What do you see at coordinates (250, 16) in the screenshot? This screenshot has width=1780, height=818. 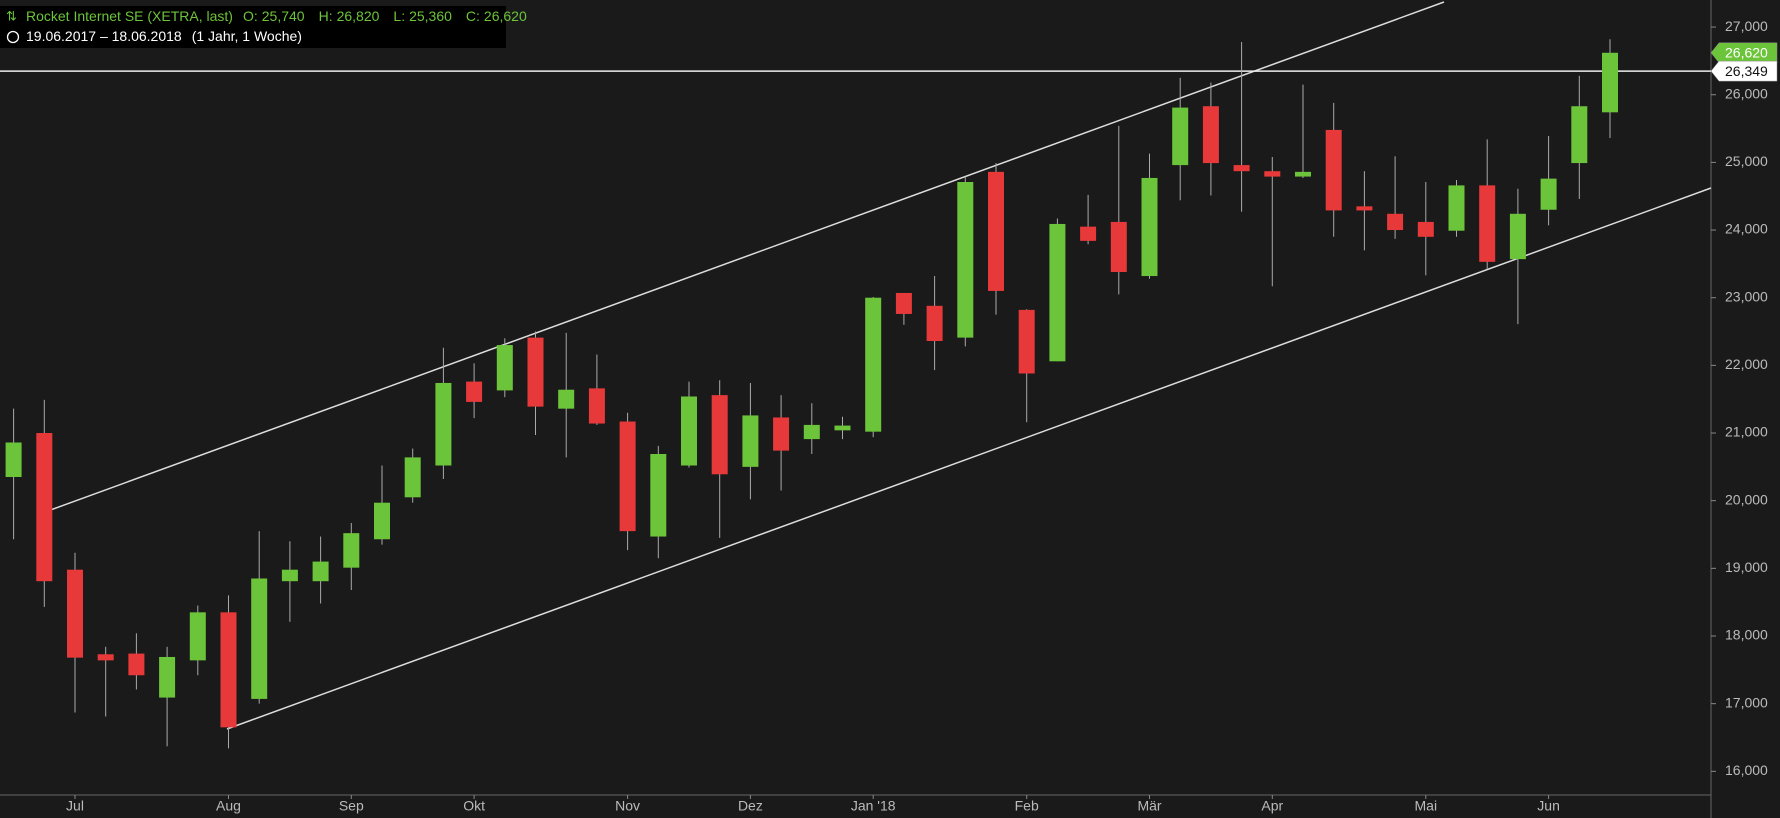 I see `info-key: O:` at bounding box center [250, 16].